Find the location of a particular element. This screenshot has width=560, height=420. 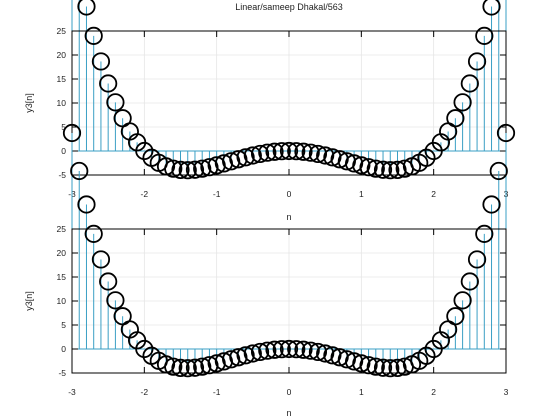

chart-title: Linear/sameep Dhakal/563 is located at coordinates (289, 7).